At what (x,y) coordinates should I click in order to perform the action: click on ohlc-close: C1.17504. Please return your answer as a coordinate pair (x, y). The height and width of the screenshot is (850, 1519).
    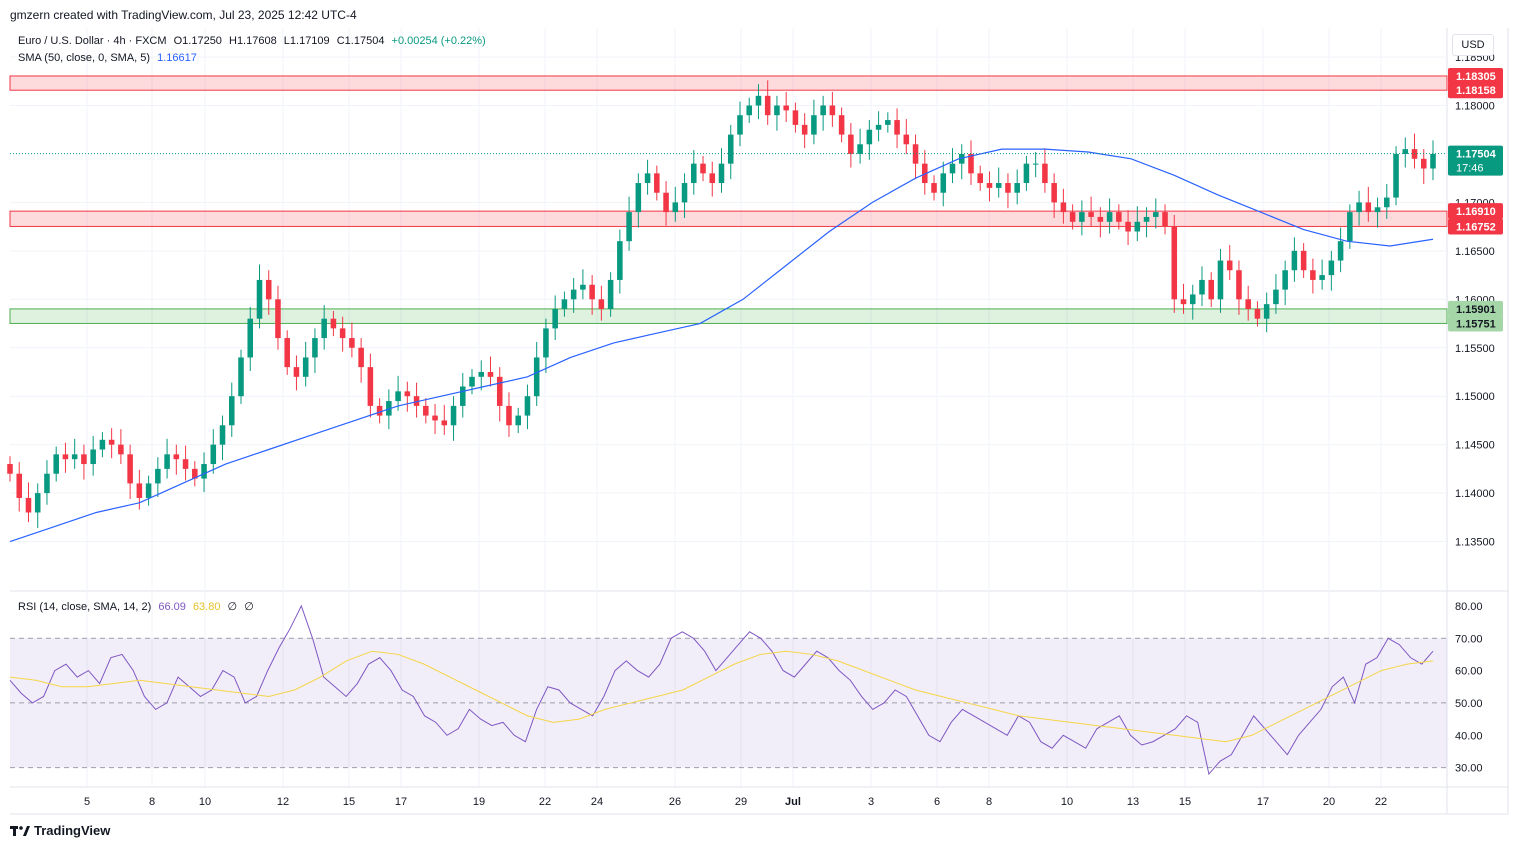
    Looking at the image, I should click on (360, 41).